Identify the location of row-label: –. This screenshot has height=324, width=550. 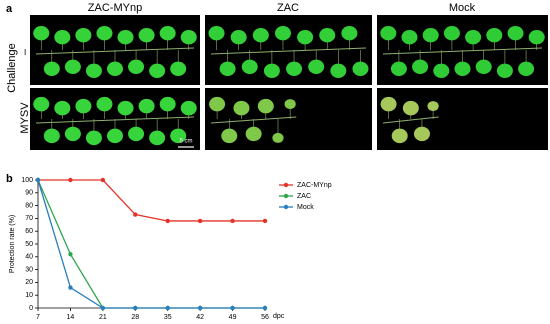
(25, 51).